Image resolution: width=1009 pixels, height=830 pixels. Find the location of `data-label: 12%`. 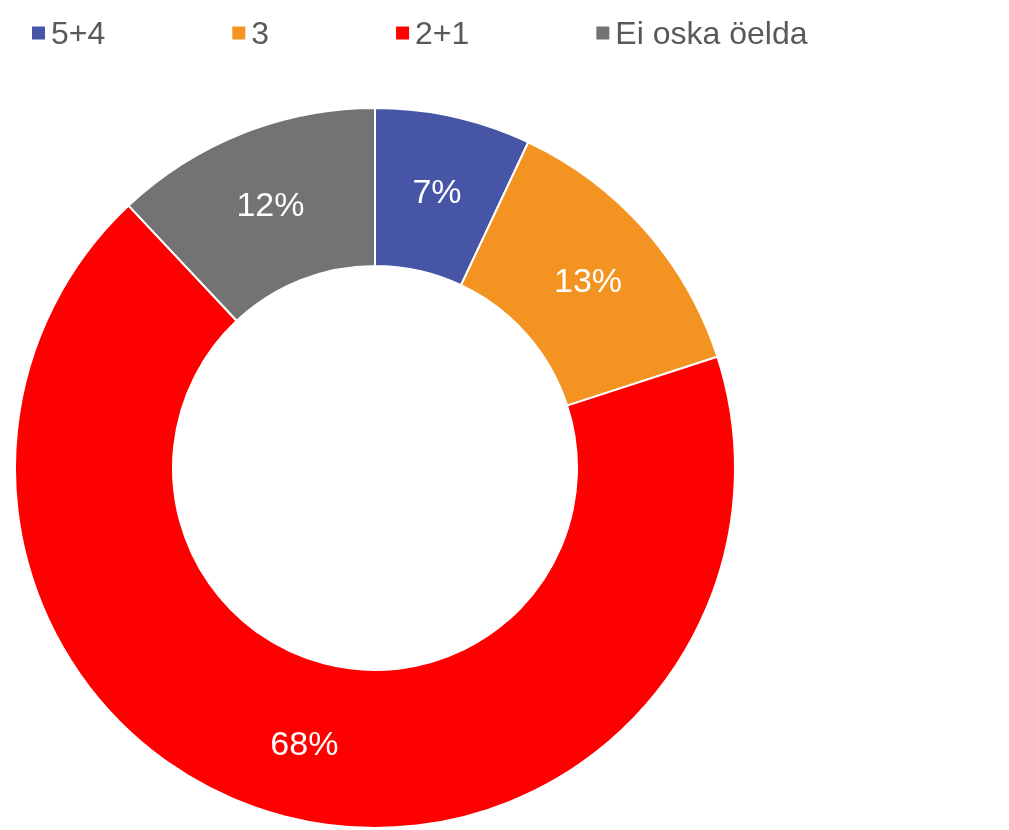

data-label: 12% is located at coordinates (270, 203).